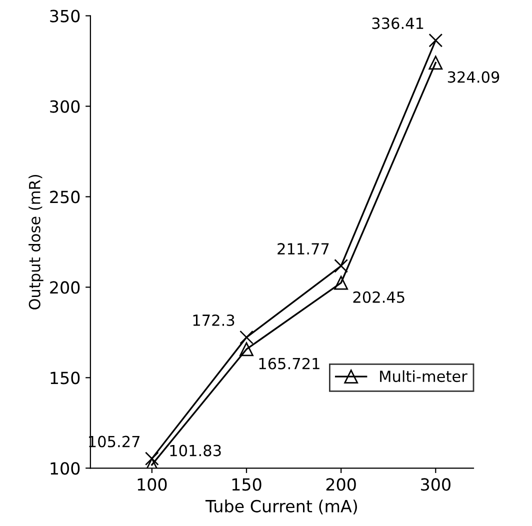  What do you see at coordinates (474, 77) in the screenshot?
I see `data-label: 324.09` at bounding box center [474, 77].